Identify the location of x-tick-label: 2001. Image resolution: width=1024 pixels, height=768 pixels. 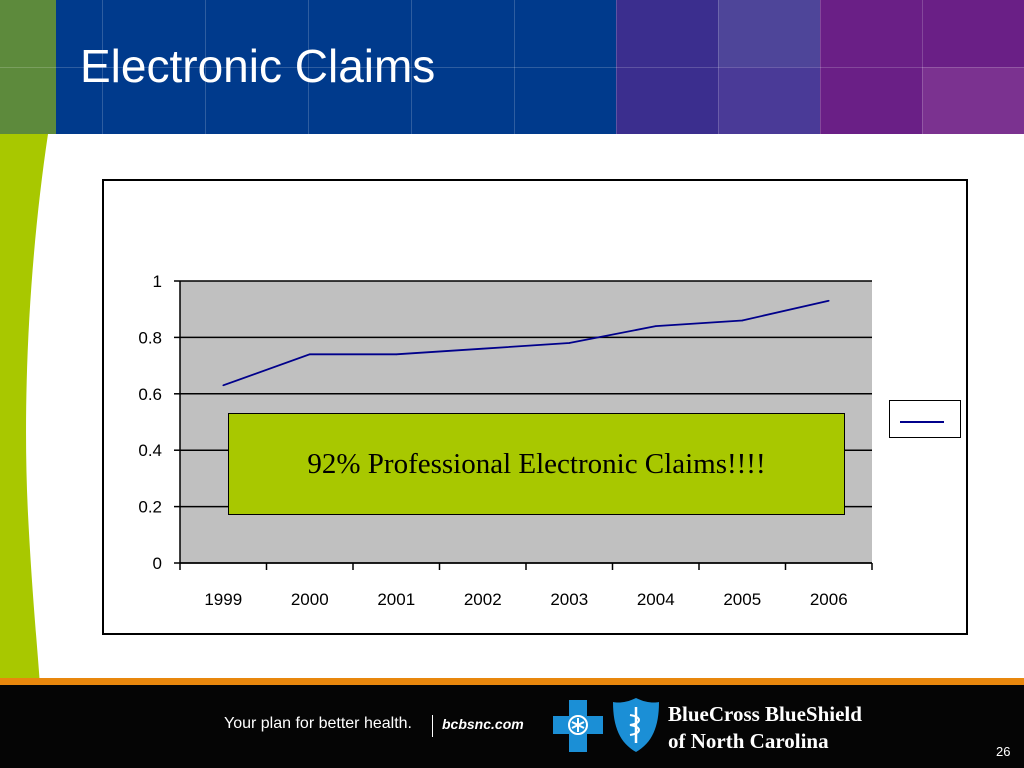
(396, 599).